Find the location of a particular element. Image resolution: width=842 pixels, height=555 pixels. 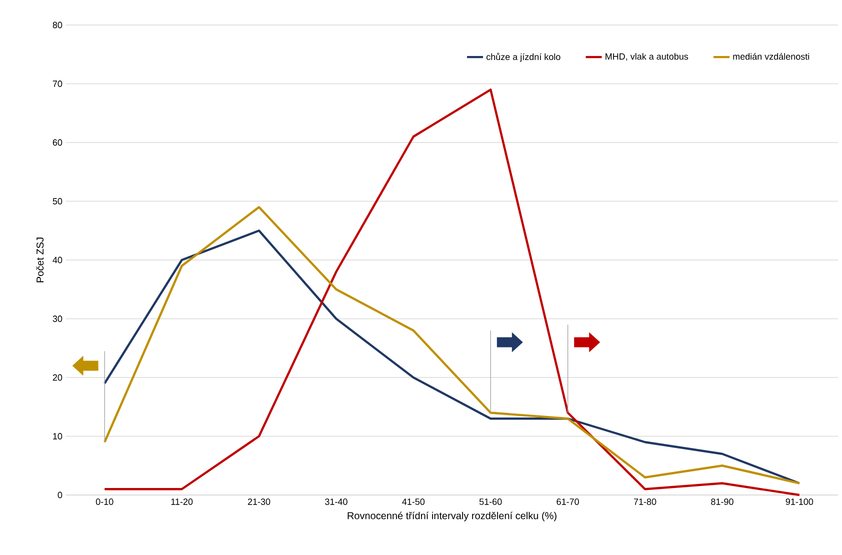

x-tick-label: 0-10 is located at coordinates (105, 501).